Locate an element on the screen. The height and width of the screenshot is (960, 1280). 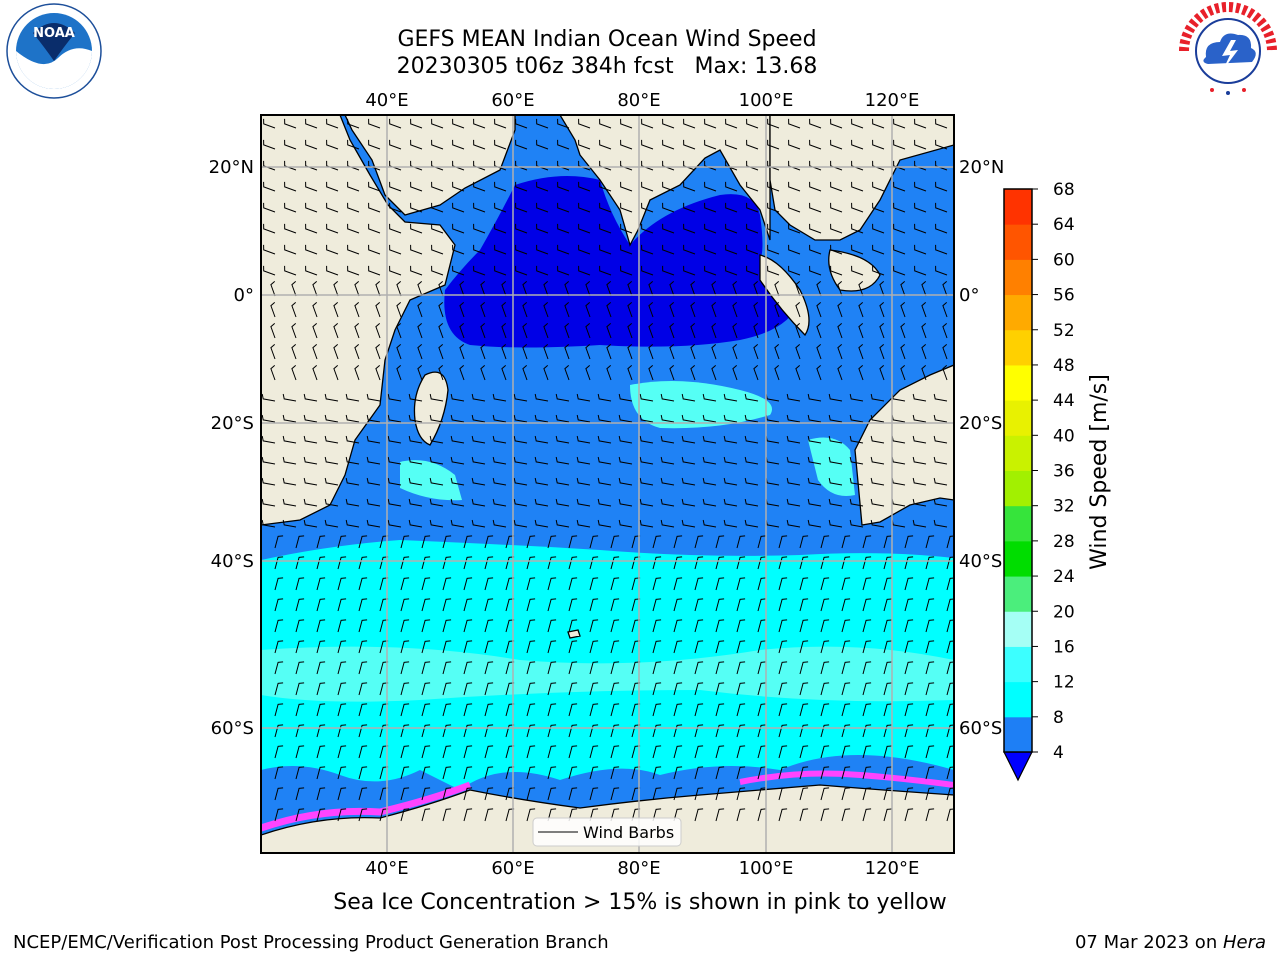
colorbar-cell is located at coordinates (1018, 488).